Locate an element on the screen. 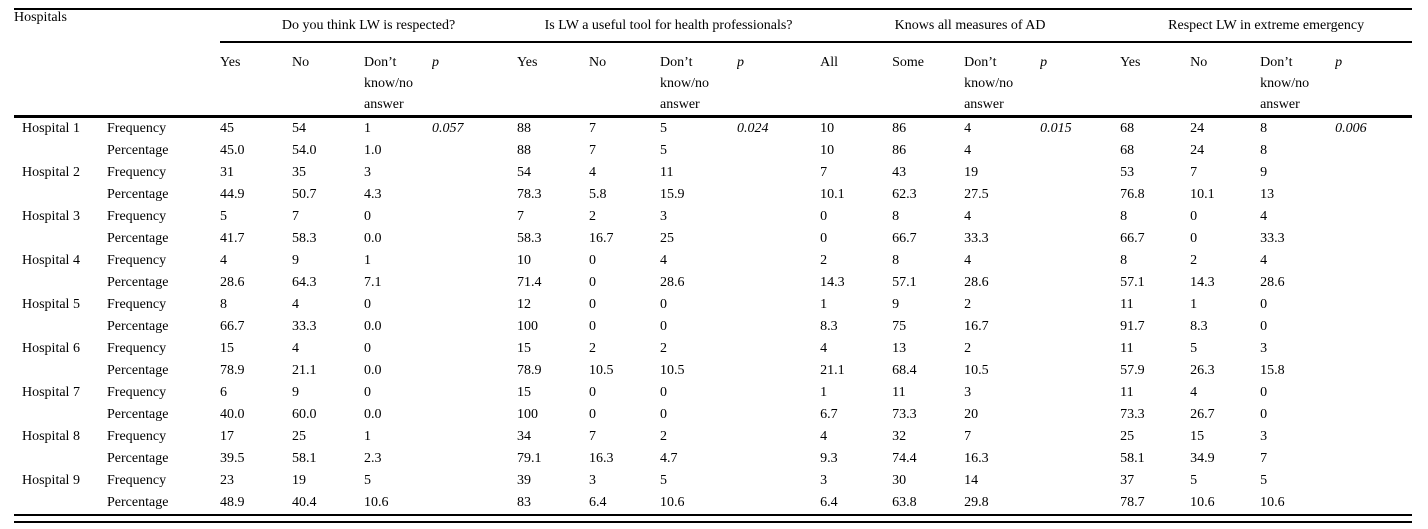 This screenshot has height=529, width=1428. table-cell: 16.7 is located at coordinates (601, 238).